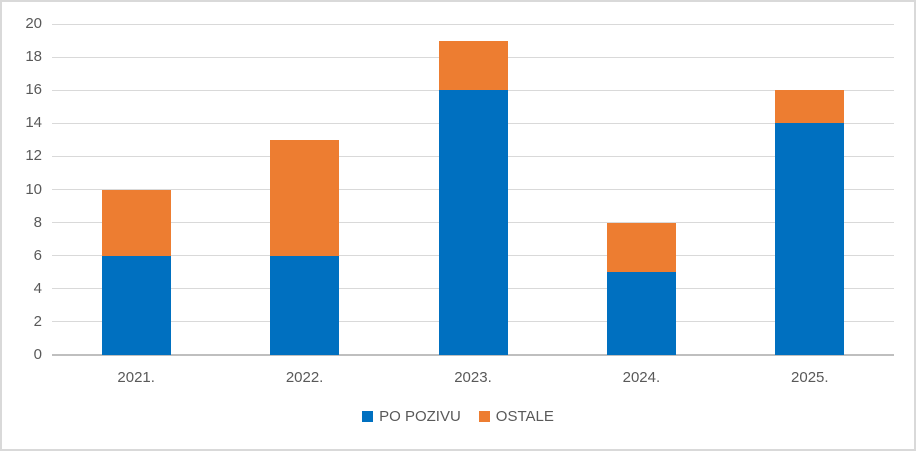 The width and height of the screenshot is (916, 451). What do you see at coordinates (33, 156) in the screenshot?
I see `y-tick-label-12: 12` at bounding box center [33, 156].